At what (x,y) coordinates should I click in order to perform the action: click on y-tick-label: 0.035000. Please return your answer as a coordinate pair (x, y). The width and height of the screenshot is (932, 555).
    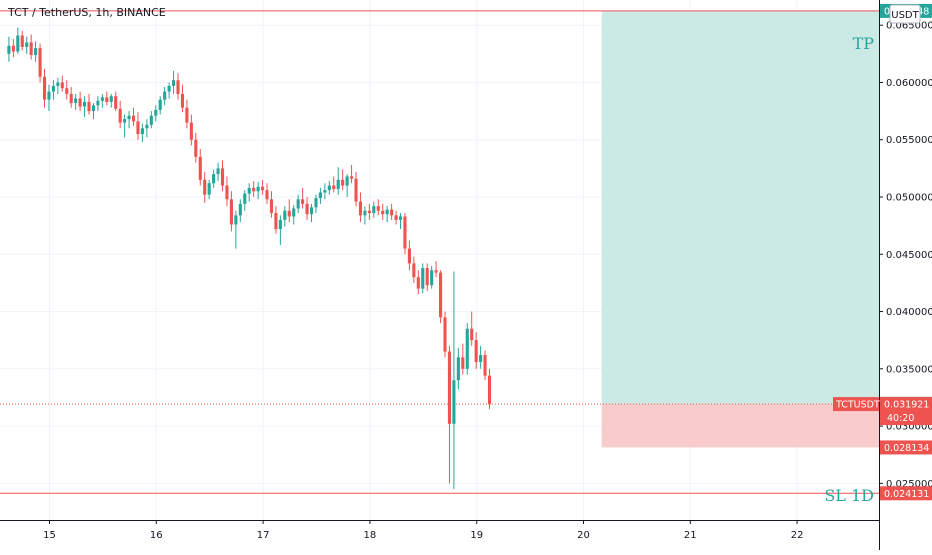
    Looking at the image, I should click on (909, 369).